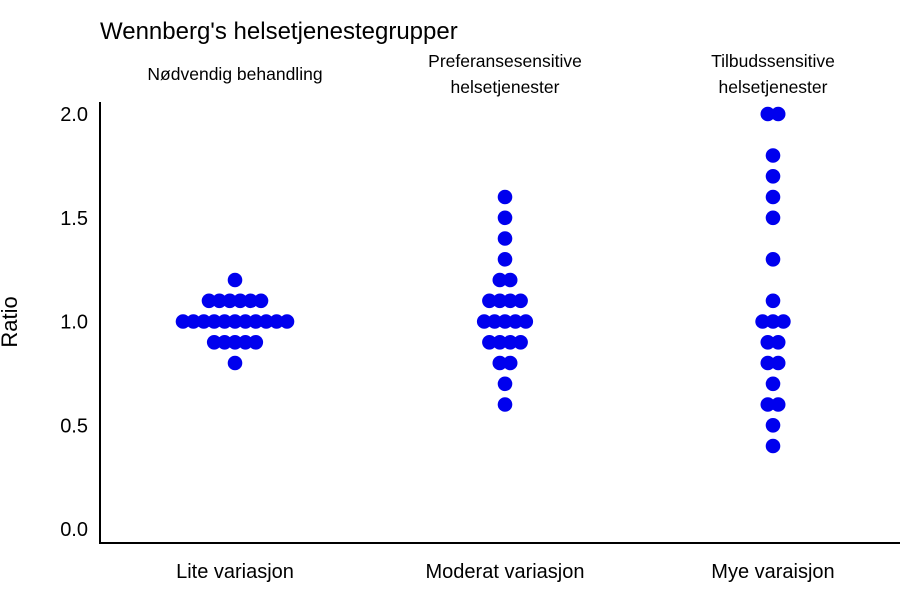 The image size is (900, 600). I want to click on y-tick-label: 1.5, so click(74, 219).